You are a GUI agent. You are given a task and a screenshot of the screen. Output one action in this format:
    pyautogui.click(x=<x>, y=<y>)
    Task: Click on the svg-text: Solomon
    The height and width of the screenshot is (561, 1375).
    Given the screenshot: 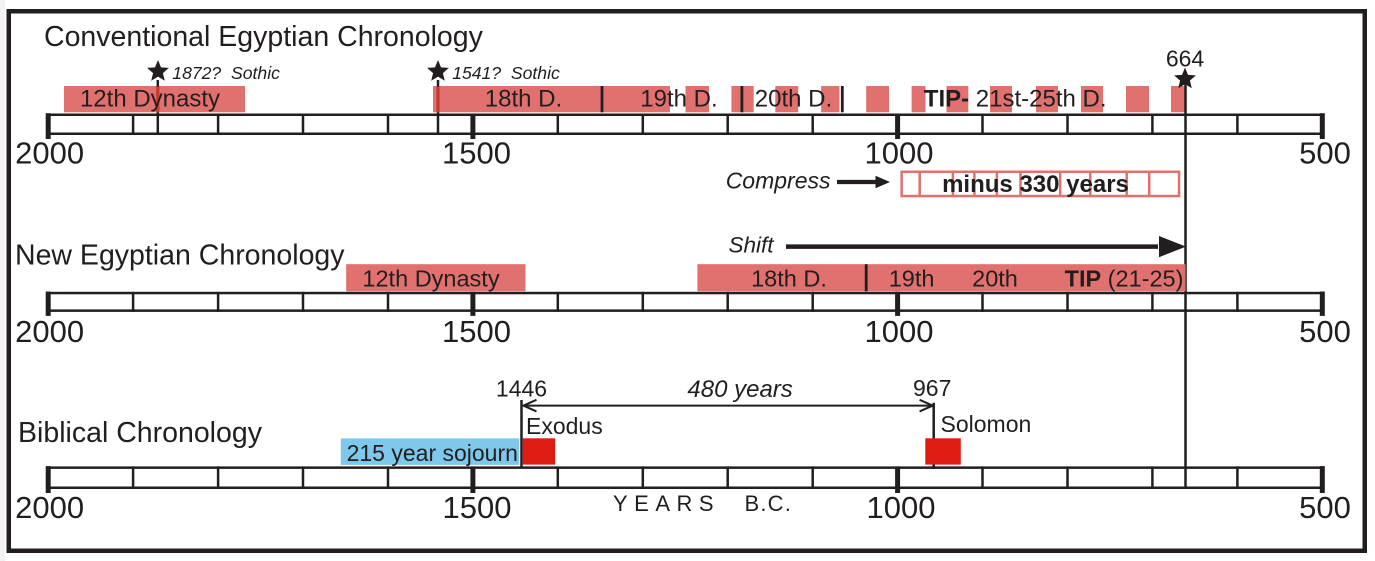 What is the action you would take?
    pyautogui.click(x=986, y=424)
    